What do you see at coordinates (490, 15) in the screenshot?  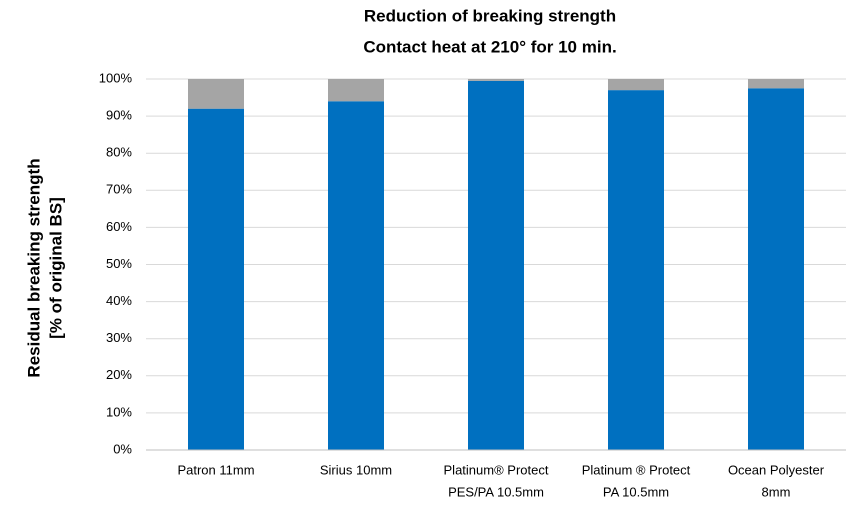 I see `chart-title-line: Reduction of breaking strength` at bounding box center [490, 15].